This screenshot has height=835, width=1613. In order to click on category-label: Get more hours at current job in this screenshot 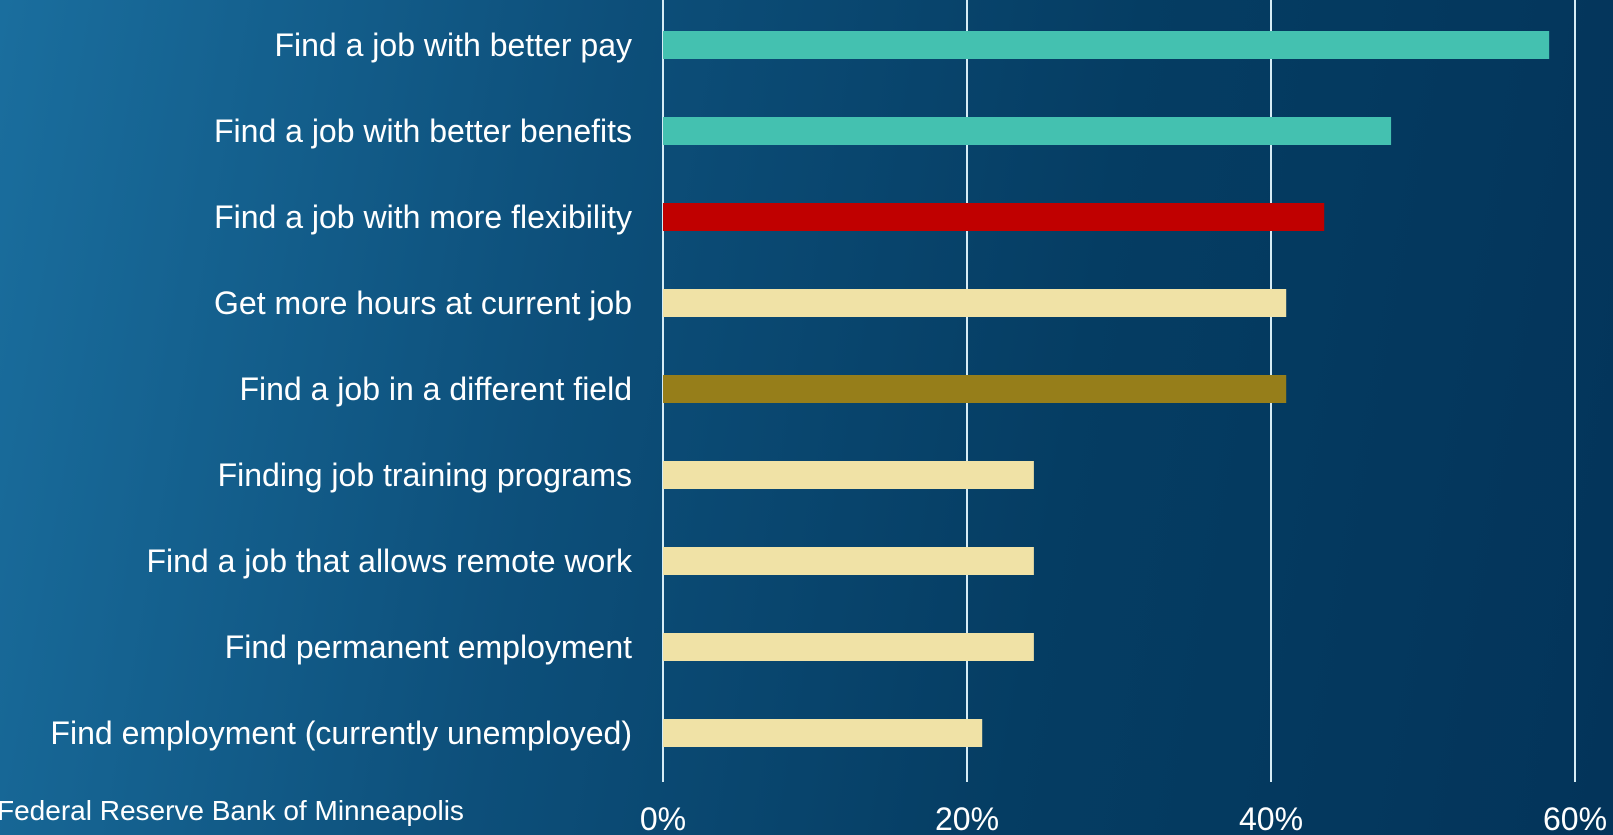, I will do `click(423, 303)`.